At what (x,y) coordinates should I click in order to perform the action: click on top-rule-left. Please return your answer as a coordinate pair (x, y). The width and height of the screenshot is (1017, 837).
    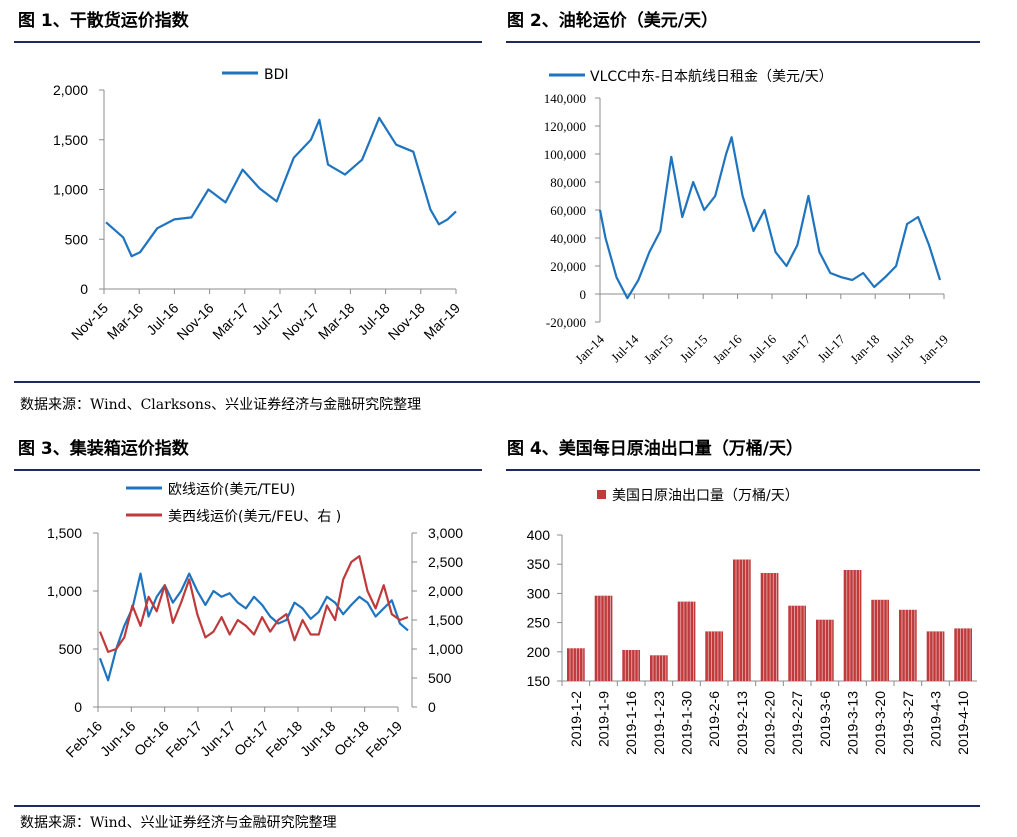
    Looking at the image, I should click on (248, 42).